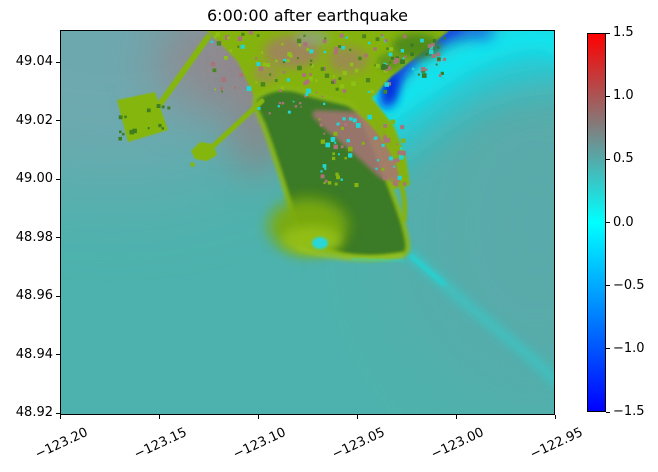 Image resolution: width=658 pixels, height=472 pixels. What do you see at coordinates (159, 417) in the screenshot?
I see `x-axis-tick` at bounding box center [159, 417].